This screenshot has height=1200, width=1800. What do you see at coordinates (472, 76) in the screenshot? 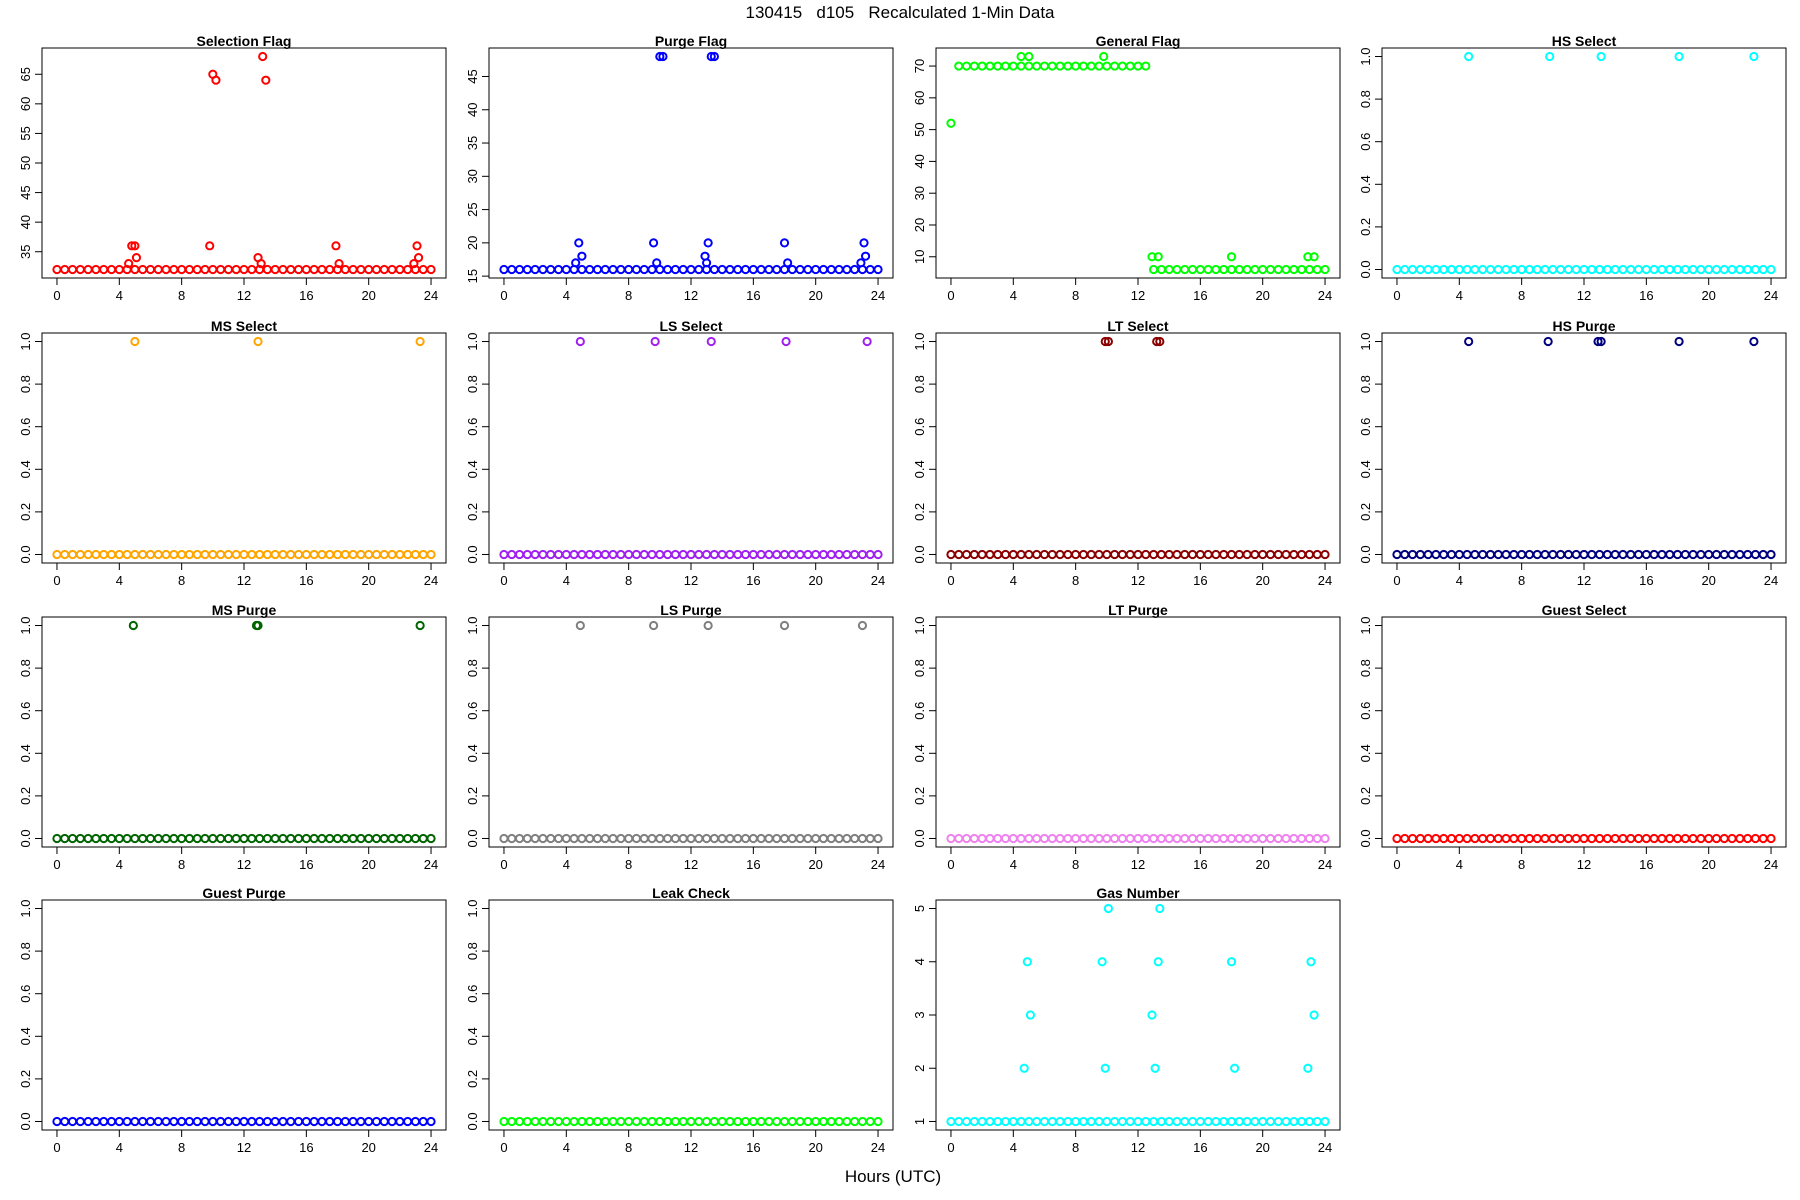
I see `y-tick-label: 45` at bounding box center [472, 76].